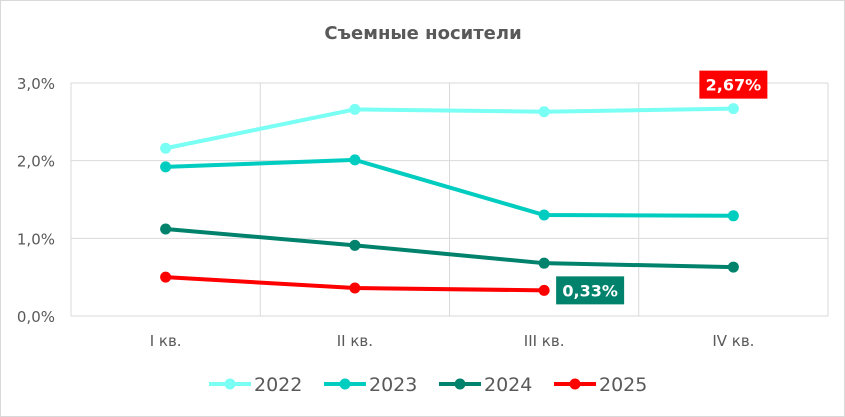  What do you see at coordinates (422, 33) in the screenshot?
I see `chart-title: Съемные носители` at bounding box center [422, 33].